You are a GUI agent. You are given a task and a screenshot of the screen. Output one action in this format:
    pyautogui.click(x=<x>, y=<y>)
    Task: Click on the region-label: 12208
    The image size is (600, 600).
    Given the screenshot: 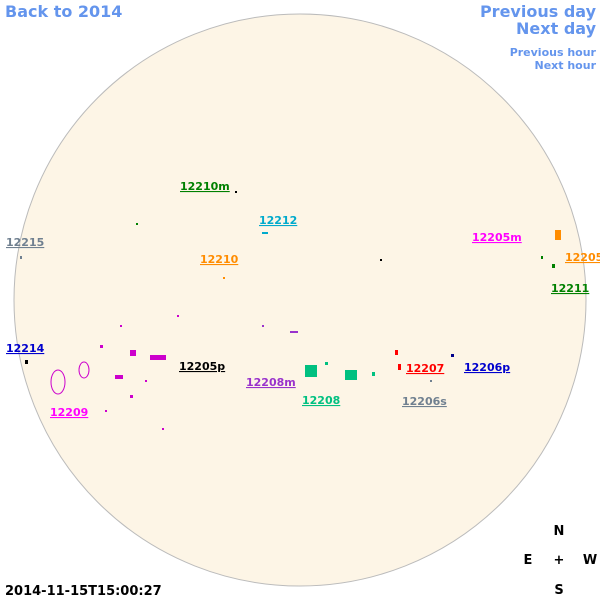 What is the action you would take?
    pyautogui.click(x=321, y=400)
    